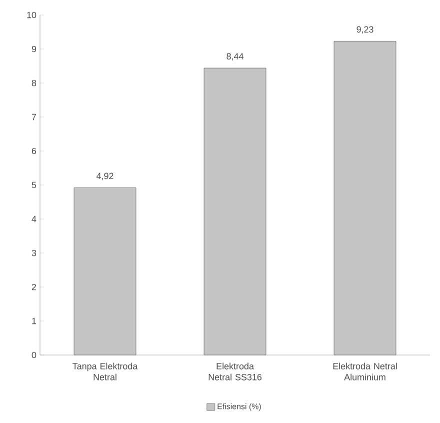 Image resolution: width=440 pixels, height=423 pixels. Describe the element at coordinates (34, 219) in the screenshot. I see `y-tick-label: 4` at that location.